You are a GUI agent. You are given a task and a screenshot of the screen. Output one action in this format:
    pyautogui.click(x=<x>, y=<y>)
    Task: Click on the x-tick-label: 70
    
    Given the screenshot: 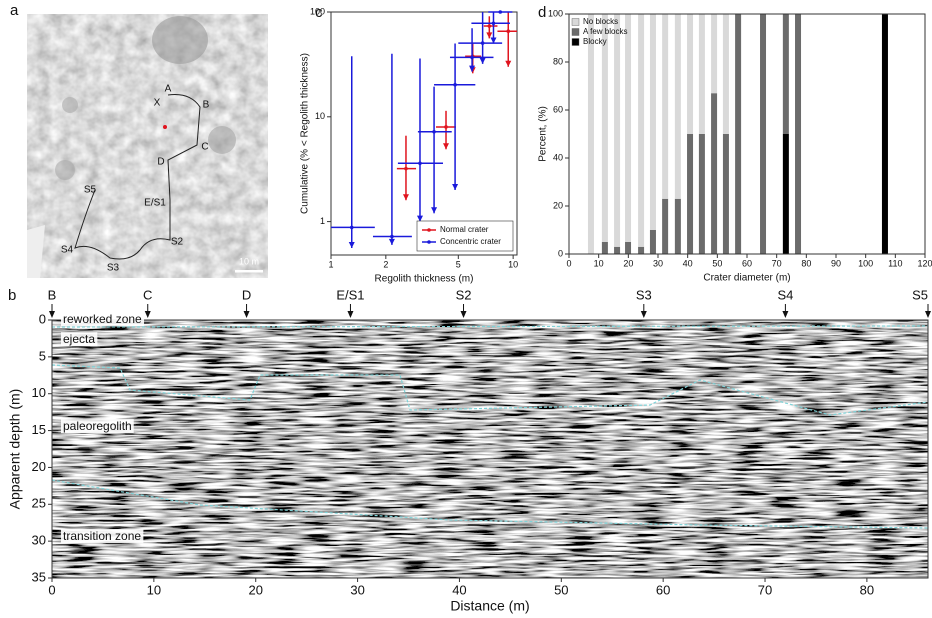 What is the action you would take?
    pyautogui.click(x=777, y=263)
    